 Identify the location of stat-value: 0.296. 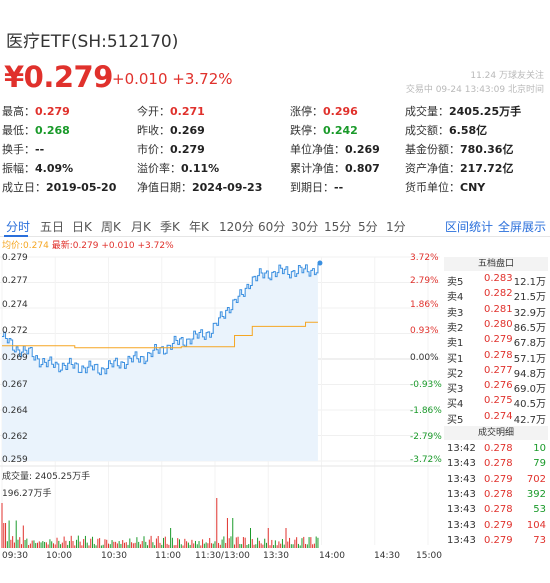
(340, 111).